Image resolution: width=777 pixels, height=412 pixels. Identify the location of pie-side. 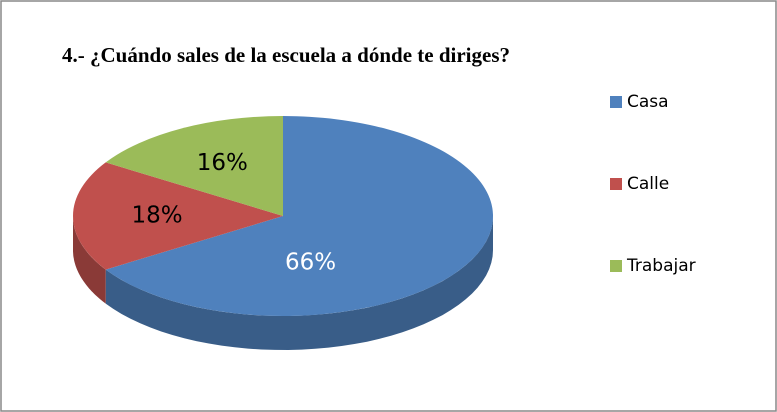
(89, 260).